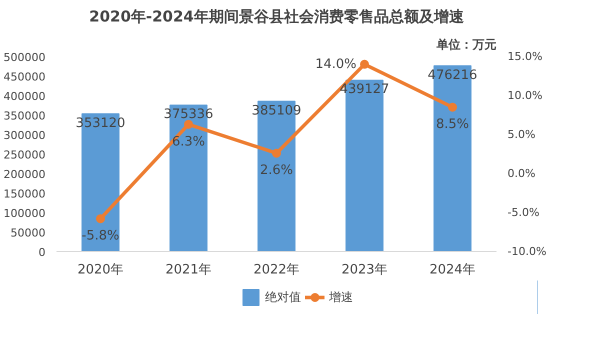 The width and height of the screenshot is (596, 353). I want to click on y-tick-label: 150000, so click(25, 194).